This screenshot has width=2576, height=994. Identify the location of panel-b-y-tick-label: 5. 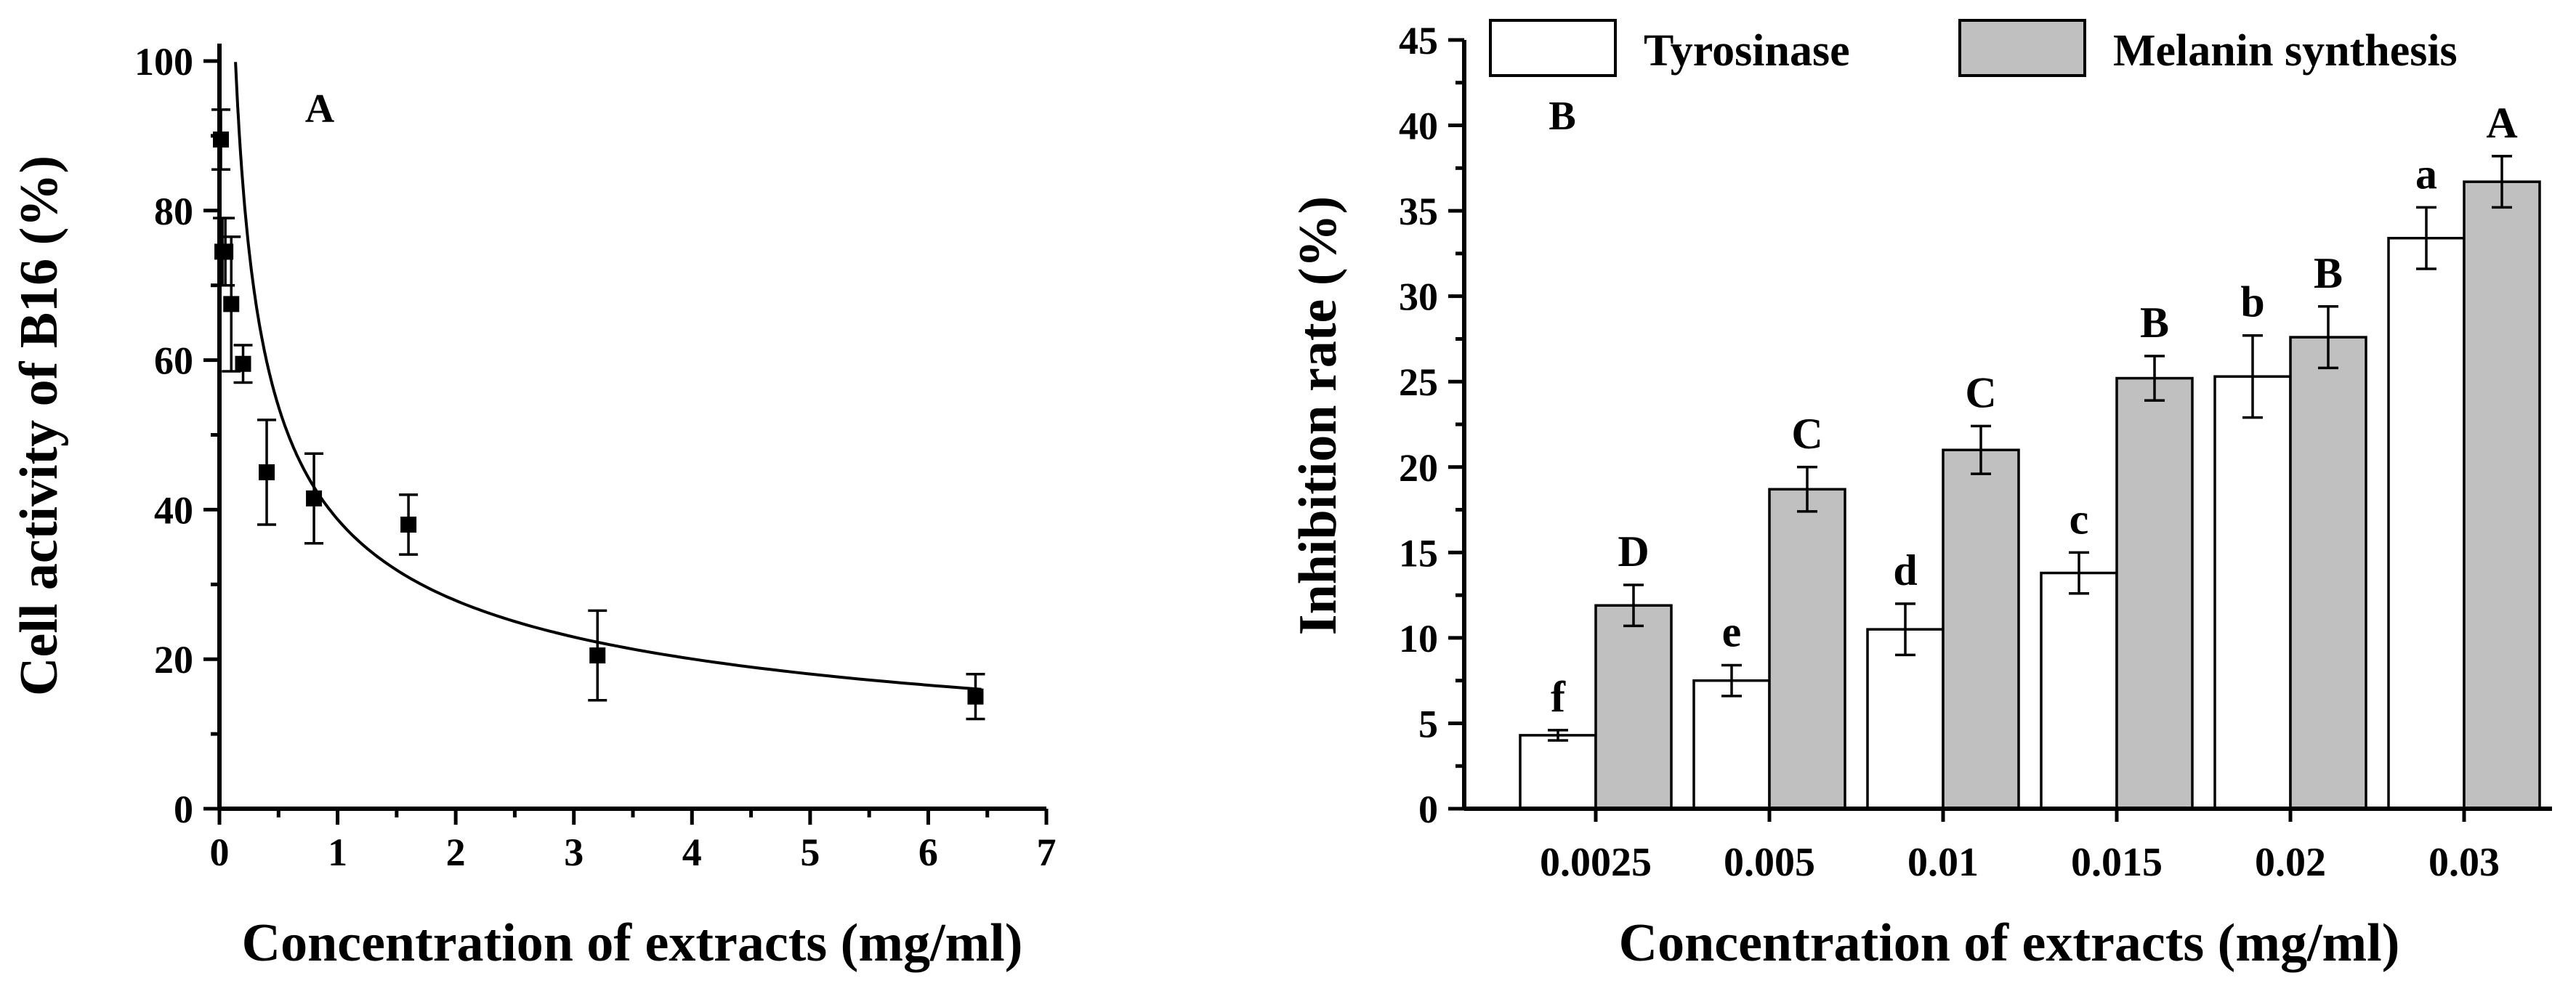
(1428, 724).